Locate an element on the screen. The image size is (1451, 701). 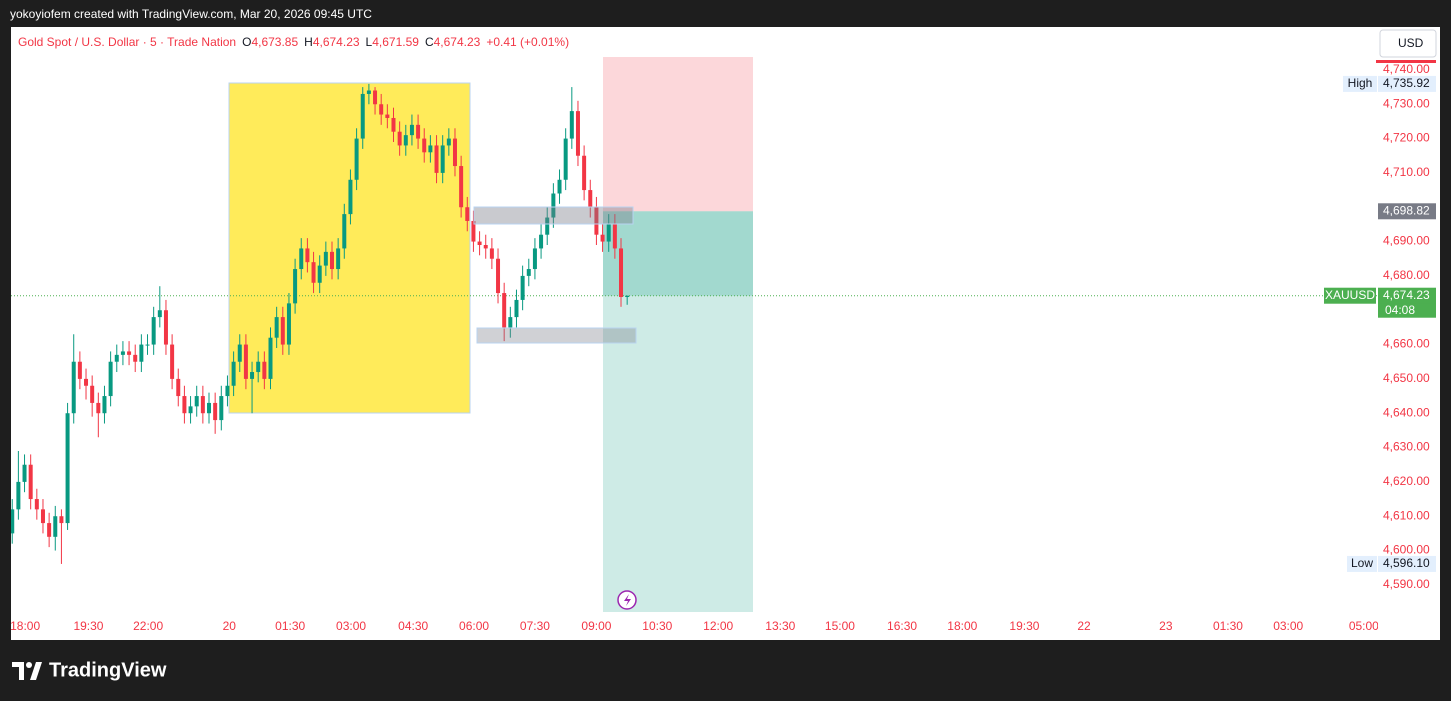
x-tick-label: 09:00 is located at coordinates (596, 626).